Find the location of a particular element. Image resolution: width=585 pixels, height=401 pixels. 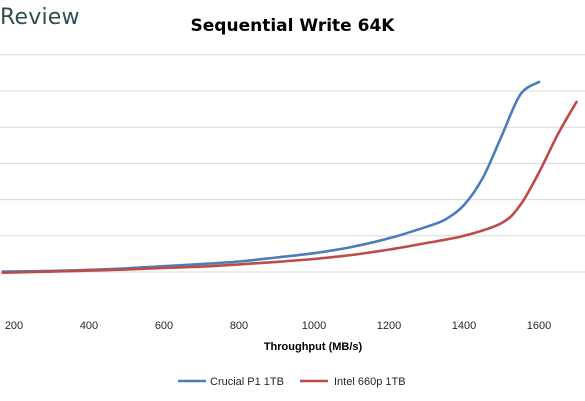

x-tick-label: 1600 is located at coordinates (539, 326).